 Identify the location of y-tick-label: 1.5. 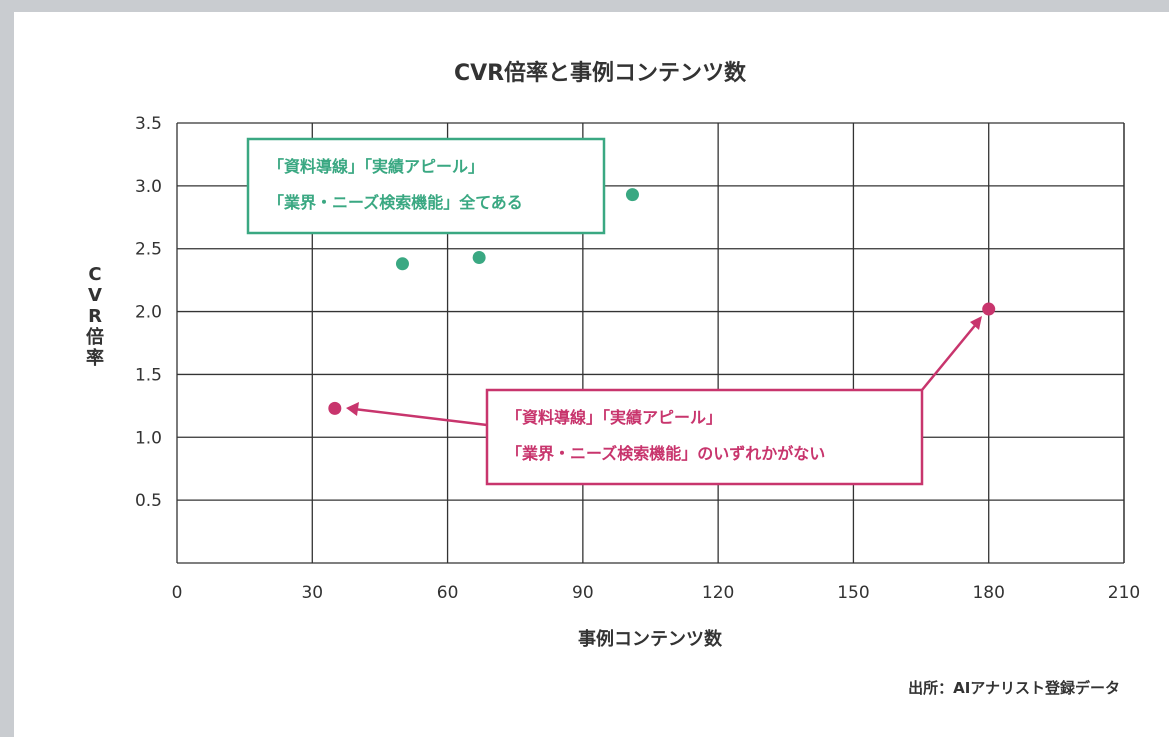
(148, 375).